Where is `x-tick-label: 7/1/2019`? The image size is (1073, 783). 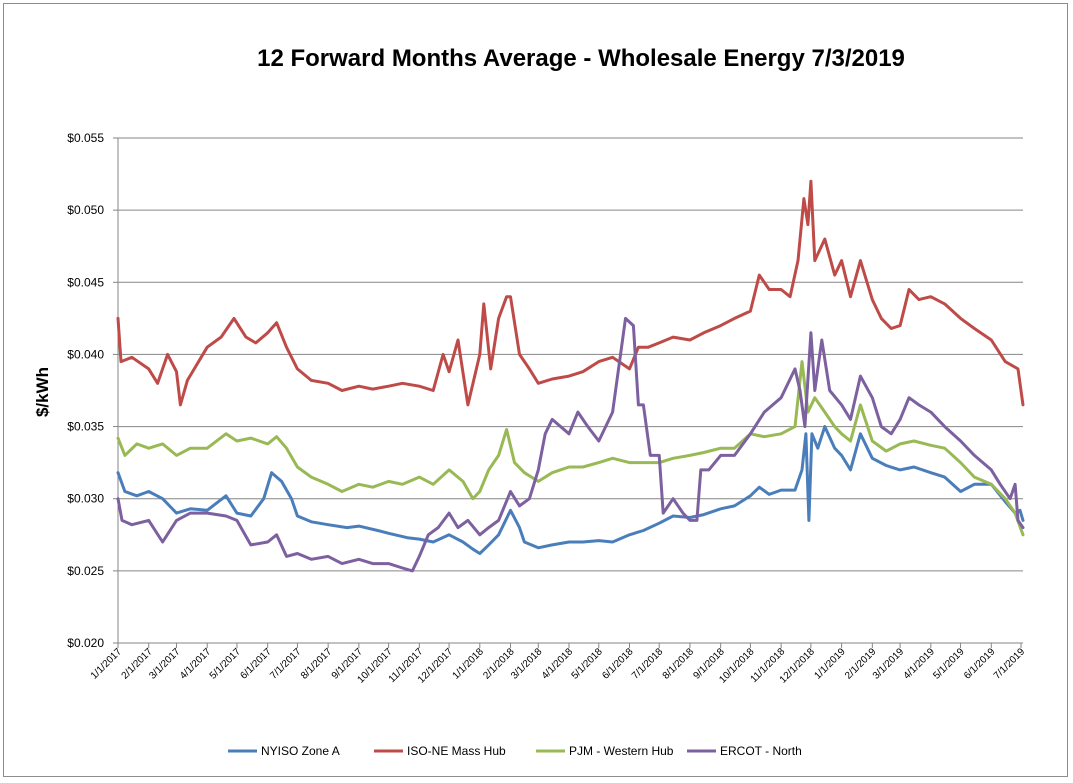 x-tick-label: 7/1/2019 is located at coordinates (1010, 664).